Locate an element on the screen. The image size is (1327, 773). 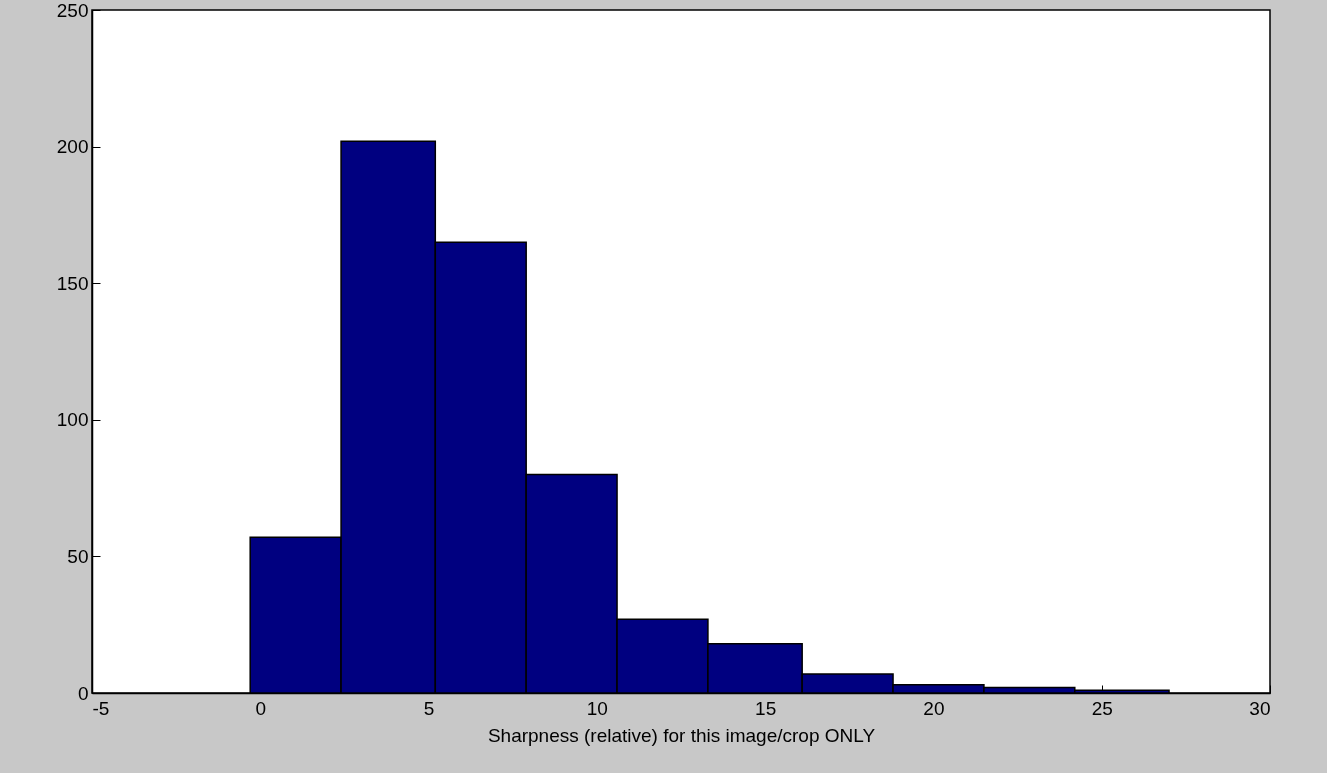
x-tick-label: 0 is located at coordinates (261, 708).